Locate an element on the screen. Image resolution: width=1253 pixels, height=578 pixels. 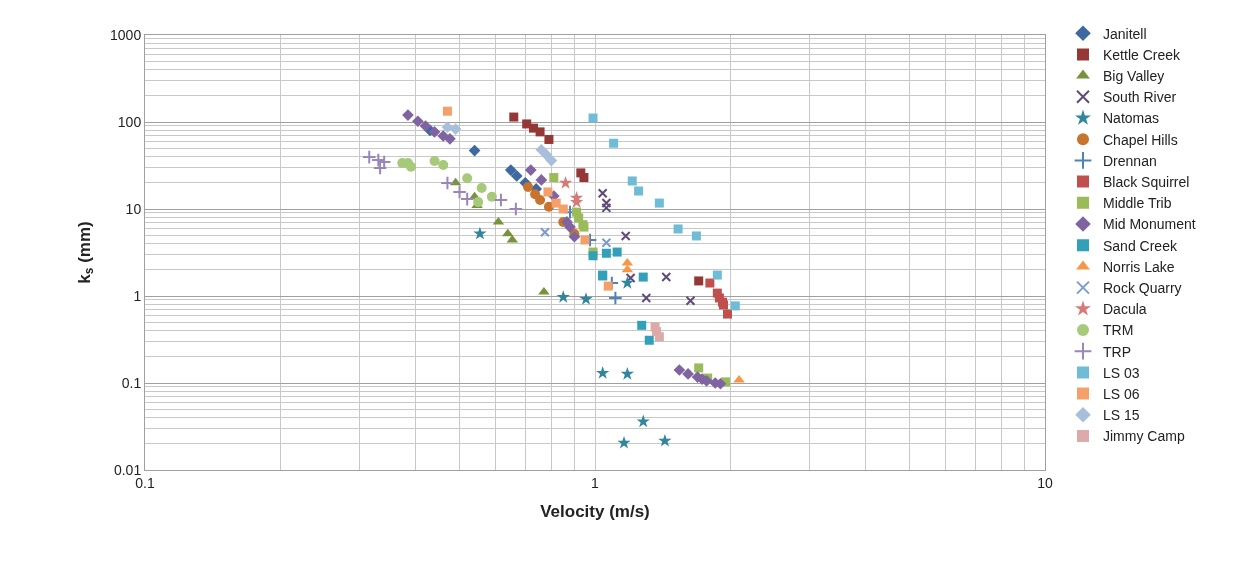
y-tick-label: 100 is located at coordinates (129, 121).